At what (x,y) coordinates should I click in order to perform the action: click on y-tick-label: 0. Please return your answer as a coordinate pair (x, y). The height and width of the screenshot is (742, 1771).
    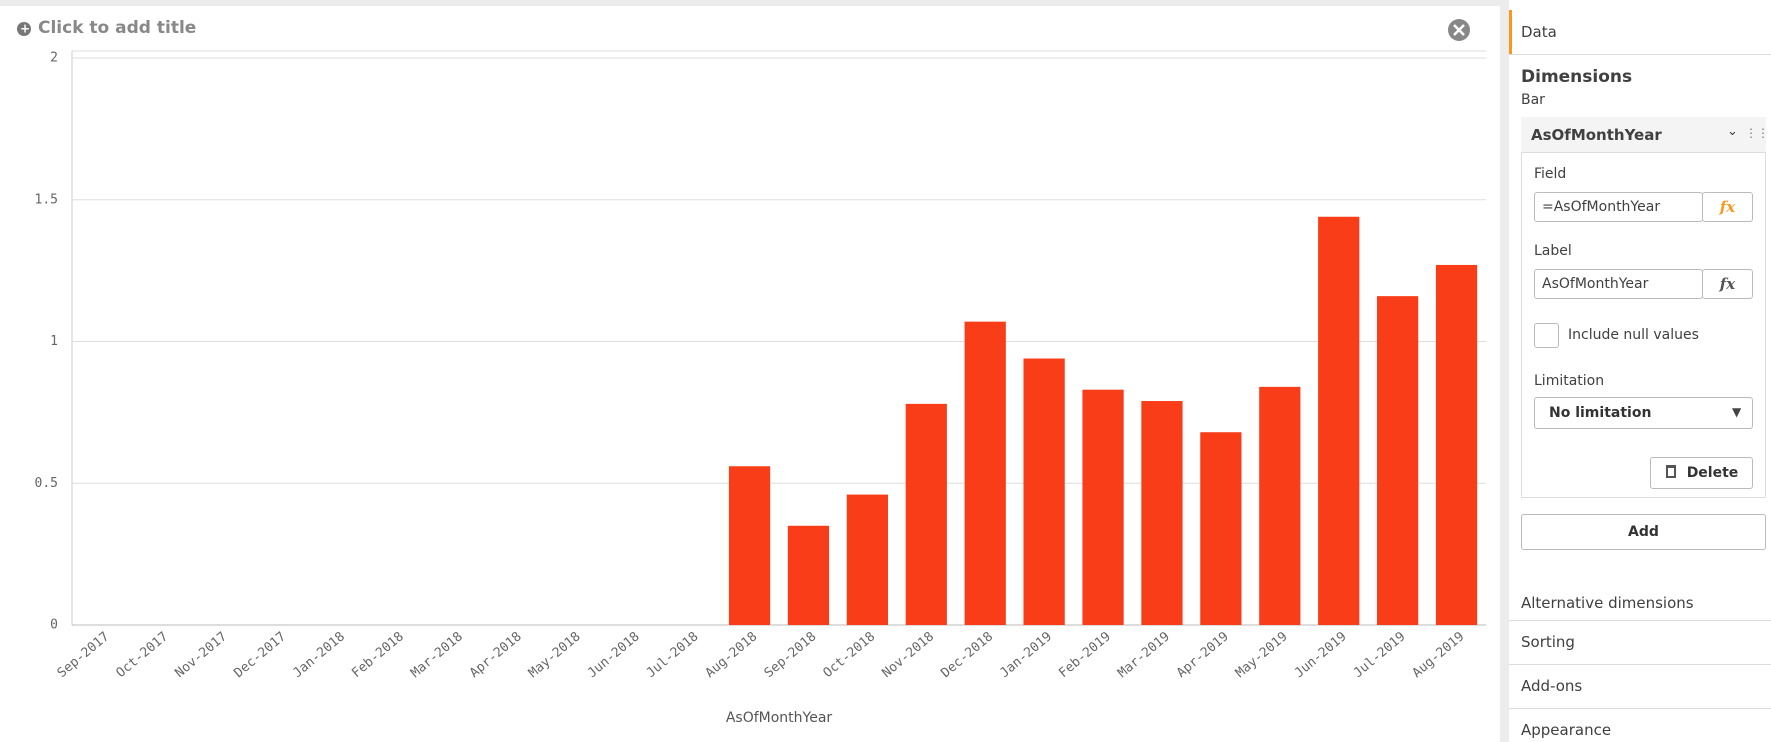
    Looking at the image, I should click on (54, 625).